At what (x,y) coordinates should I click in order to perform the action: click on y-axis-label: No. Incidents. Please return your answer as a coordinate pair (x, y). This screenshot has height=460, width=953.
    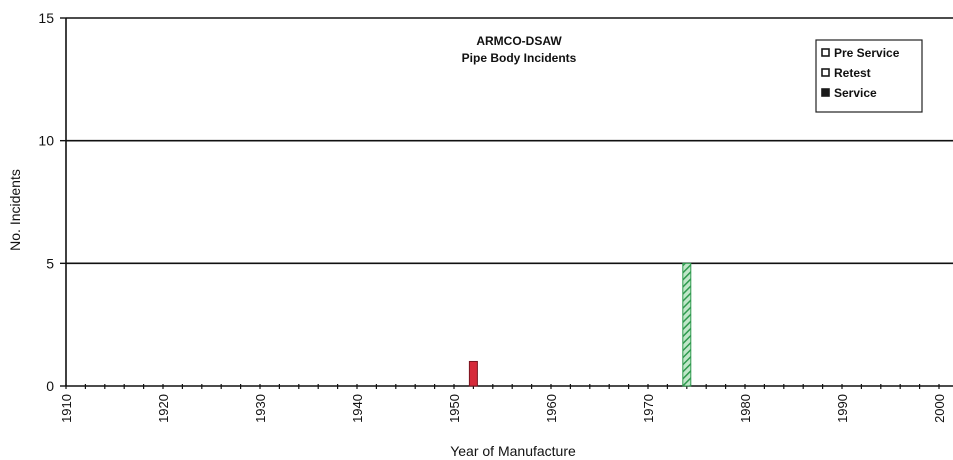
    Looking at the image, I should click on (15, 210).